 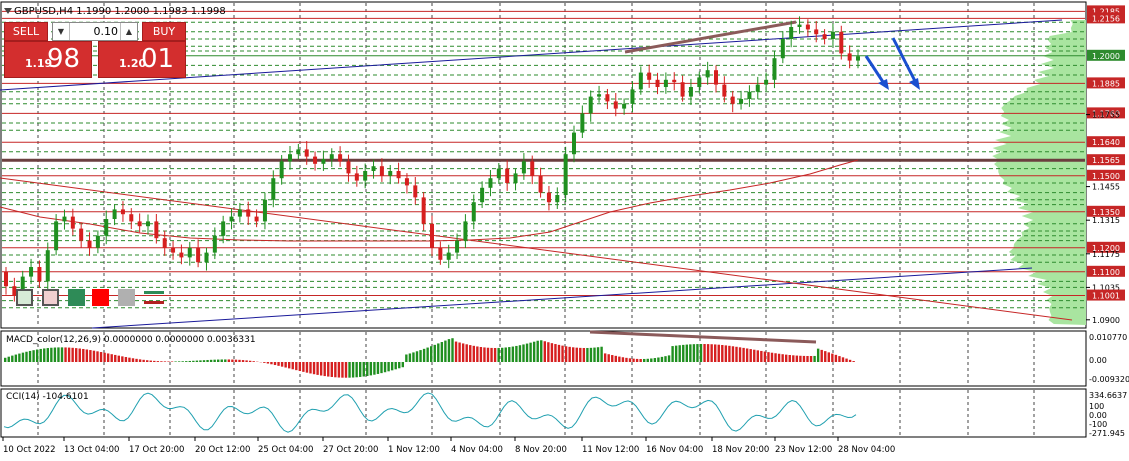 I want to click on macd-axis-label: -0.009320, so click(x=1109, y=379).